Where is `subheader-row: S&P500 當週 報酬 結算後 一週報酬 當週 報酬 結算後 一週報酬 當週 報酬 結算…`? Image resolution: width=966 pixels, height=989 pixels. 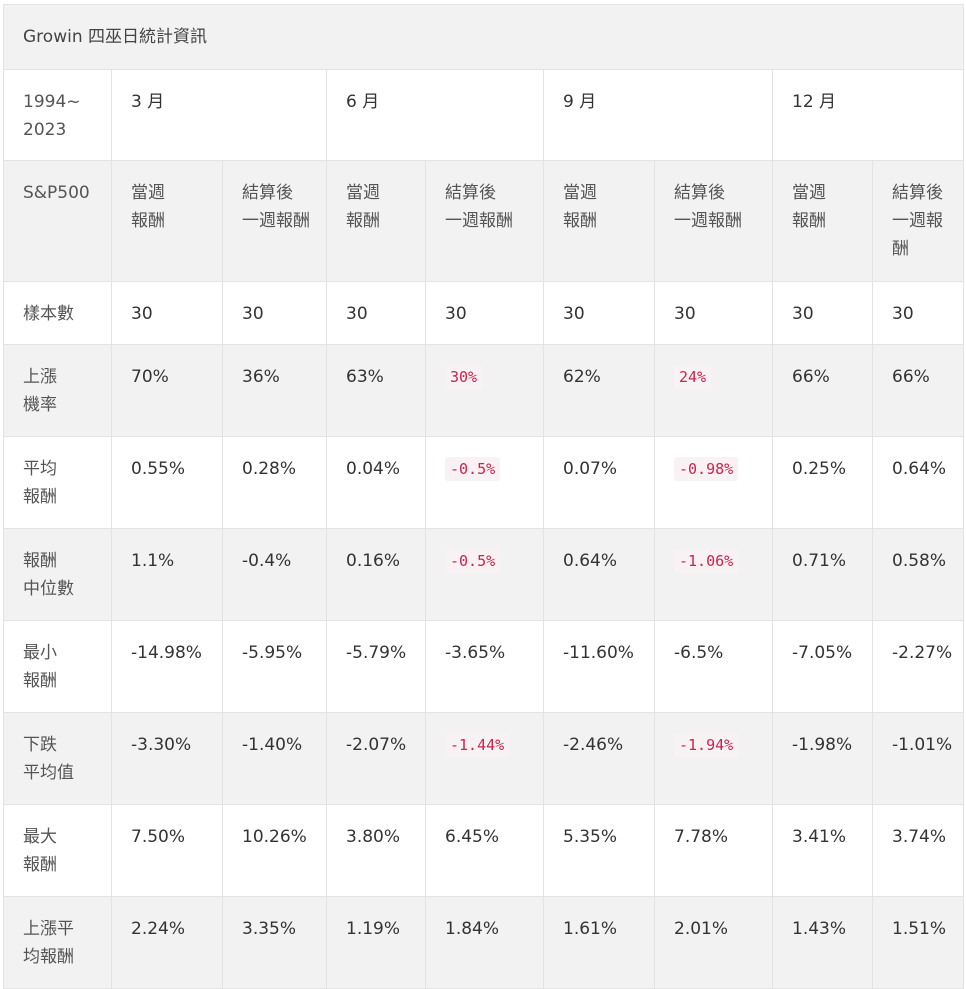 subheader-row: S&P500 當週 報酬 結算後 一週報酬 當週 報酬 結算後 一週報酬 當週 報酬 結算… is located at coordinates (484, 221).